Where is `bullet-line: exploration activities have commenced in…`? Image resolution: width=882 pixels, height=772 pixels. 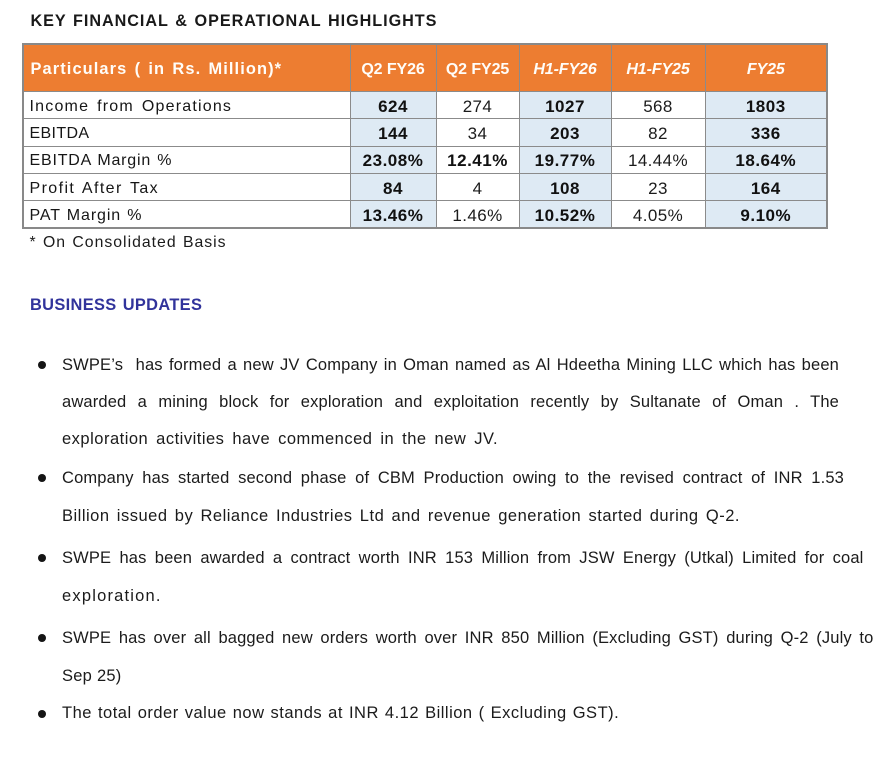 bullet-line: exploration activities have commenced in… is located at coordinates (280, 438).